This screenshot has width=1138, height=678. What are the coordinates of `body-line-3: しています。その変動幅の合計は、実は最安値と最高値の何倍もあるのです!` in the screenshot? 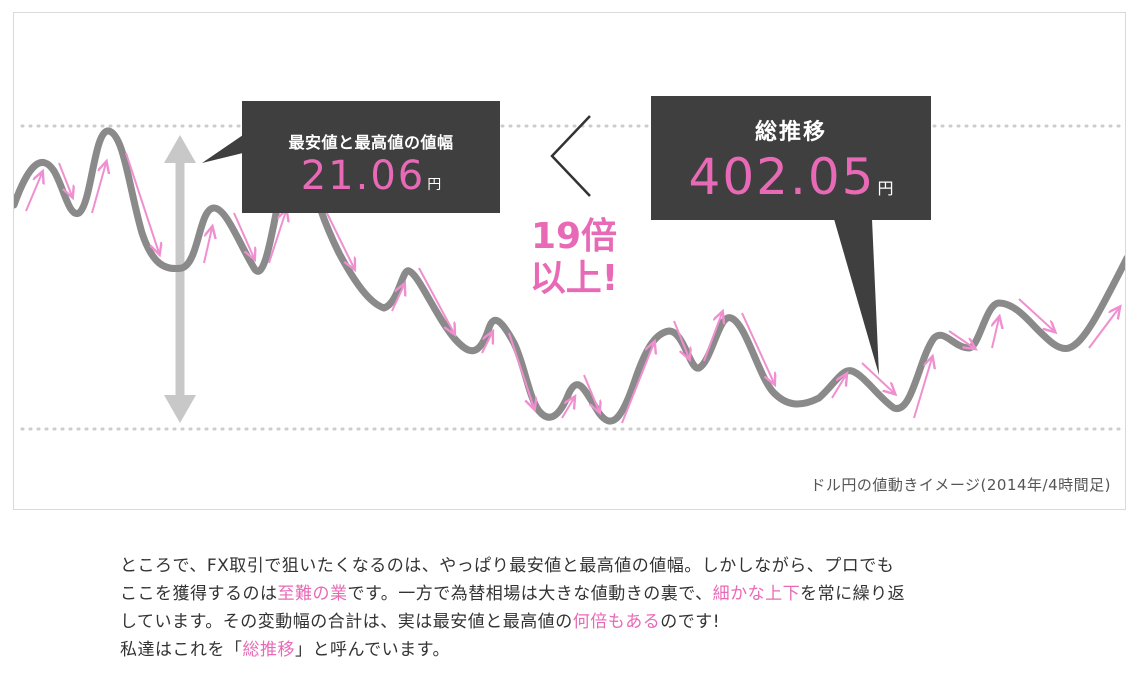 It's located at (590, 622).